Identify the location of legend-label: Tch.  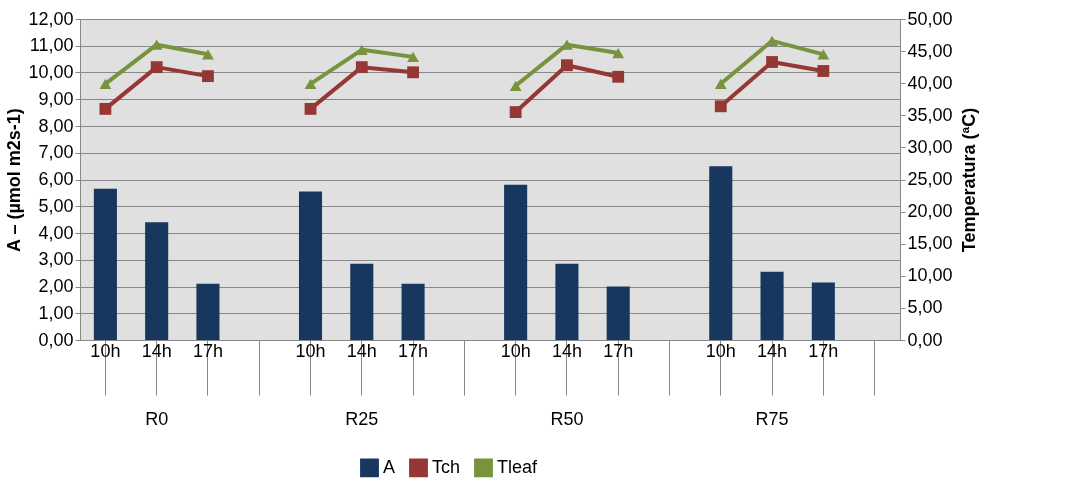
(446, 466).